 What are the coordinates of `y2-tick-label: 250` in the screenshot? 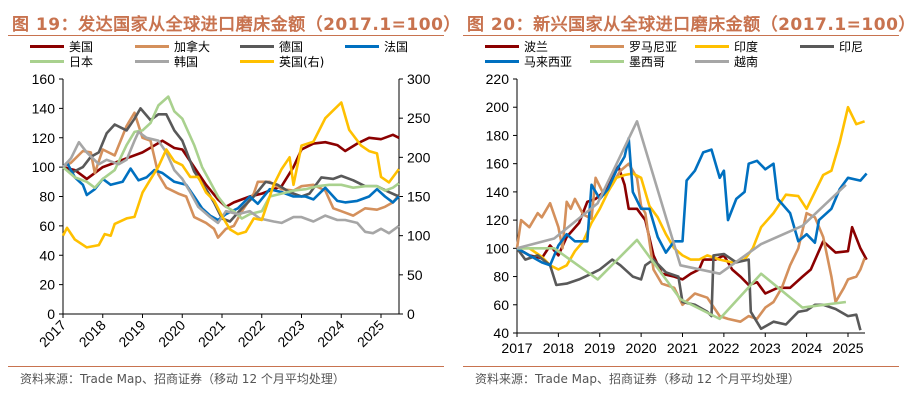 It's located at (419, 118).